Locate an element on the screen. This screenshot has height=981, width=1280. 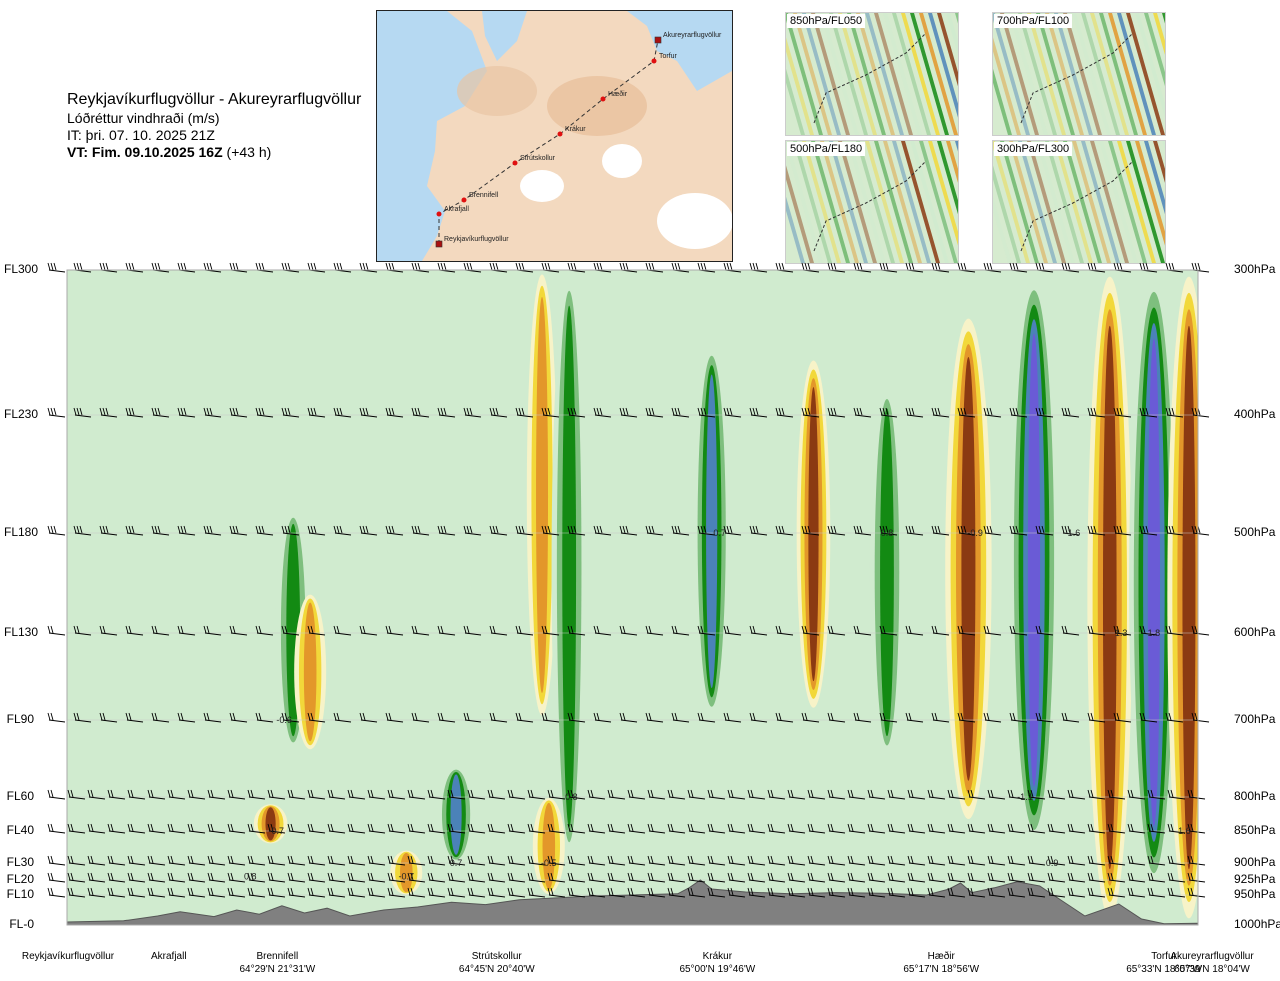
station-label: Reykjavíkurflugvöllur is located at coordinates (68, 956).